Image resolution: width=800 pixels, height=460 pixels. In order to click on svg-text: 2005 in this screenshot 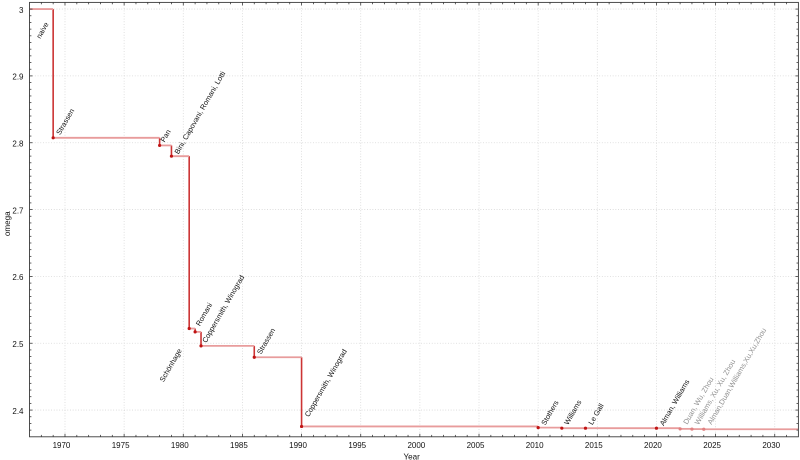, I will do `click(476, 445)`.